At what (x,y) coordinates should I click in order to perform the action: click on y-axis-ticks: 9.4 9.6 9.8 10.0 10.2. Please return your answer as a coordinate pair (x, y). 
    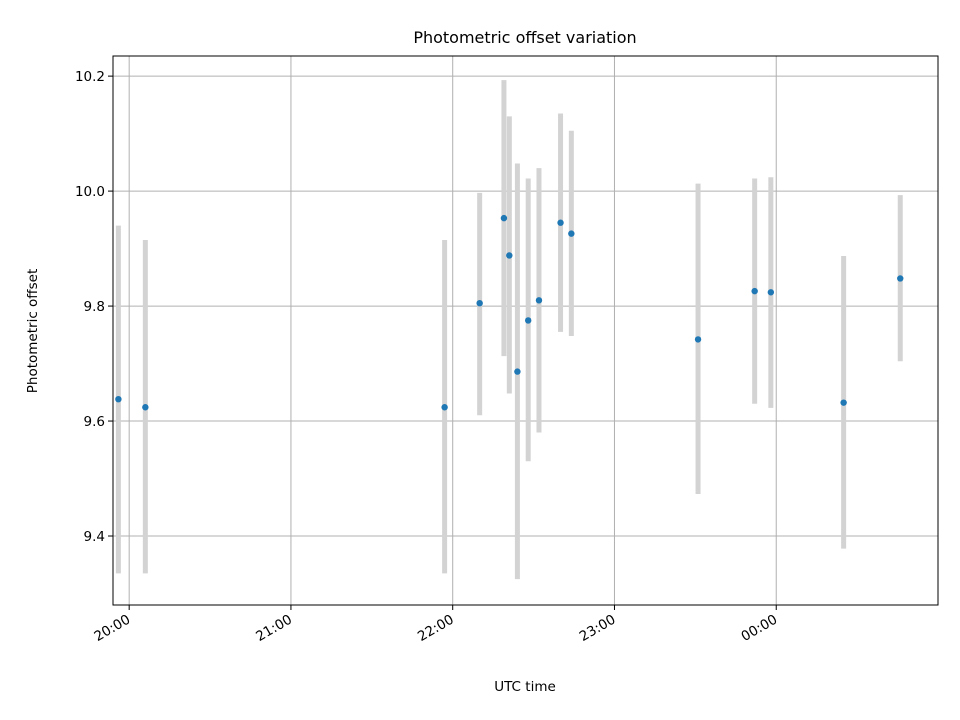
    Looking at the image, I should click on (94, 307).